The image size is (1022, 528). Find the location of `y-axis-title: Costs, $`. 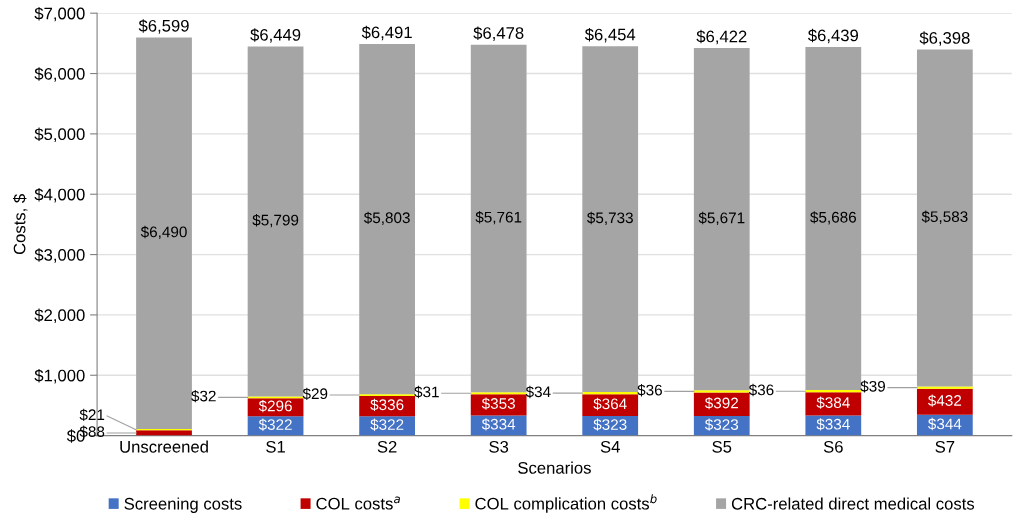

y-axis-title: Costs, $ is located at coordinates (20, 224).